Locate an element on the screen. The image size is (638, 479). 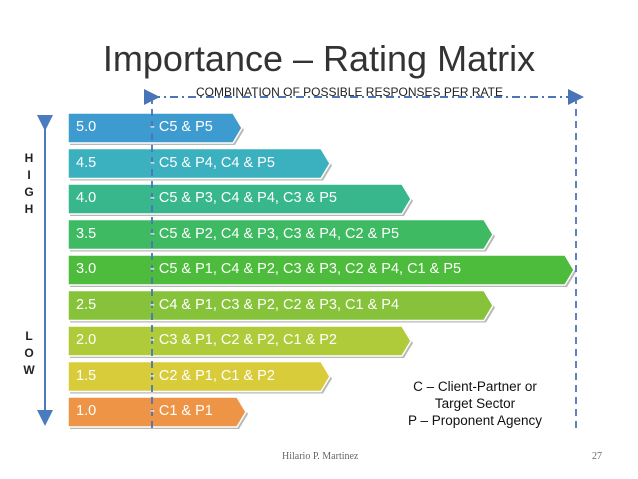
combination-text: - C5 & P2, C4 & P3, C3 & P4, C2 & P5 is located at coordinates (275, 233).